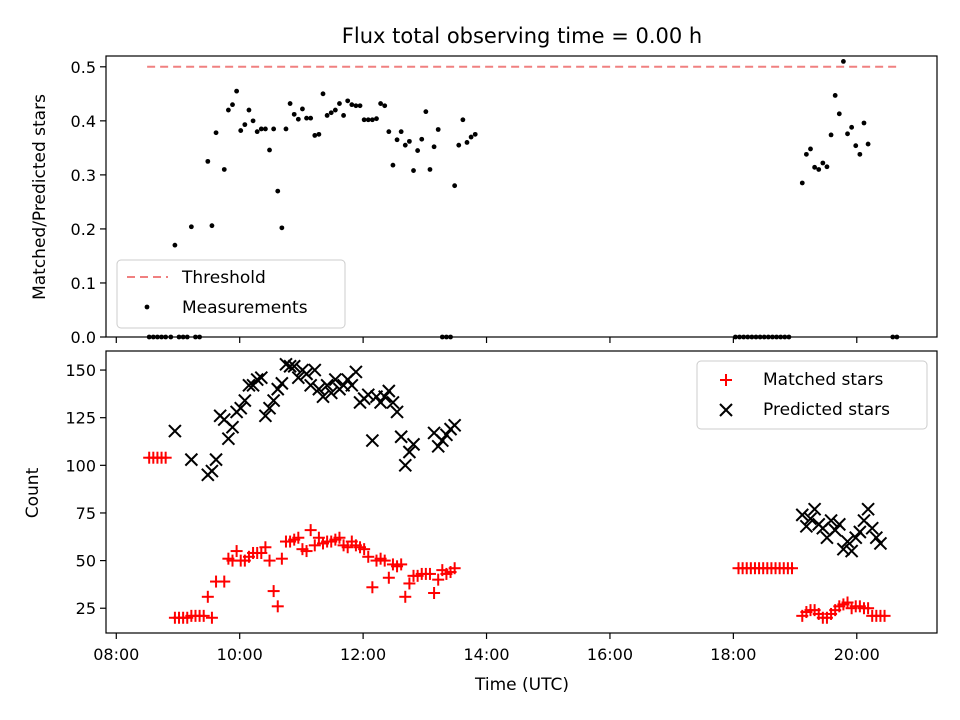 Image resolution: width=960 pixels, height=720 pixels. I want to click on x-tick-label: 08:00, so click(116, 654).